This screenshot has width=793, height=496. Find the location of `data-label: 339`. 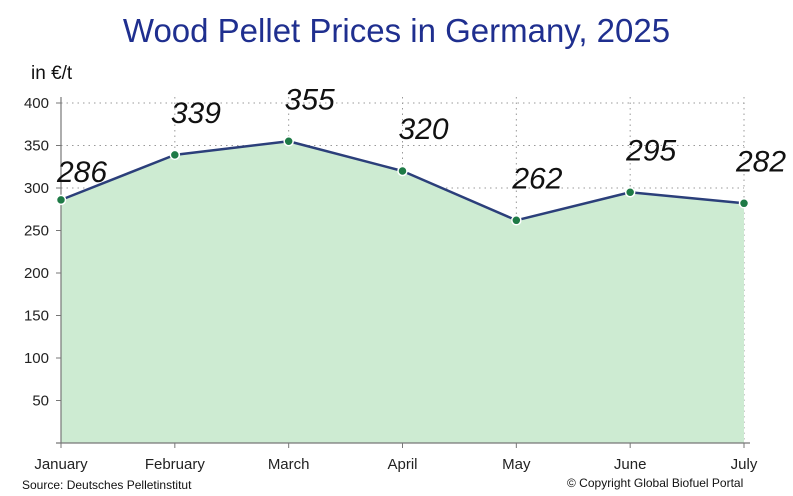

data-label: 339 is located at coordinates (196, 113).